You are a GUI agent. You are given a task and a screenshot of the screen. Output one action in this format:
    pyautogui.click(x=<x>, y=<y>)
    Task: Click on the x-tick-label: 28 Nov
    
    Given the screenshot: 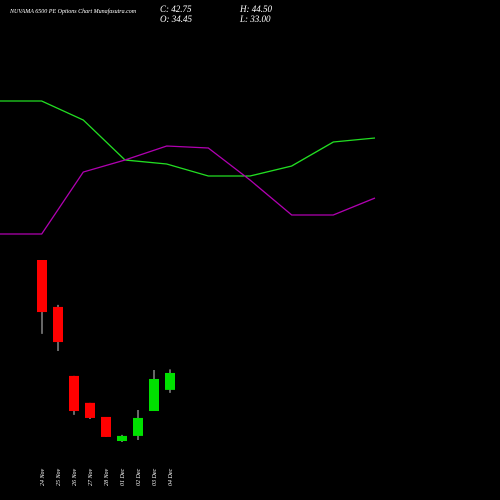 What is the action you would take?
    pyautogui.click(x=107, y=477)
    